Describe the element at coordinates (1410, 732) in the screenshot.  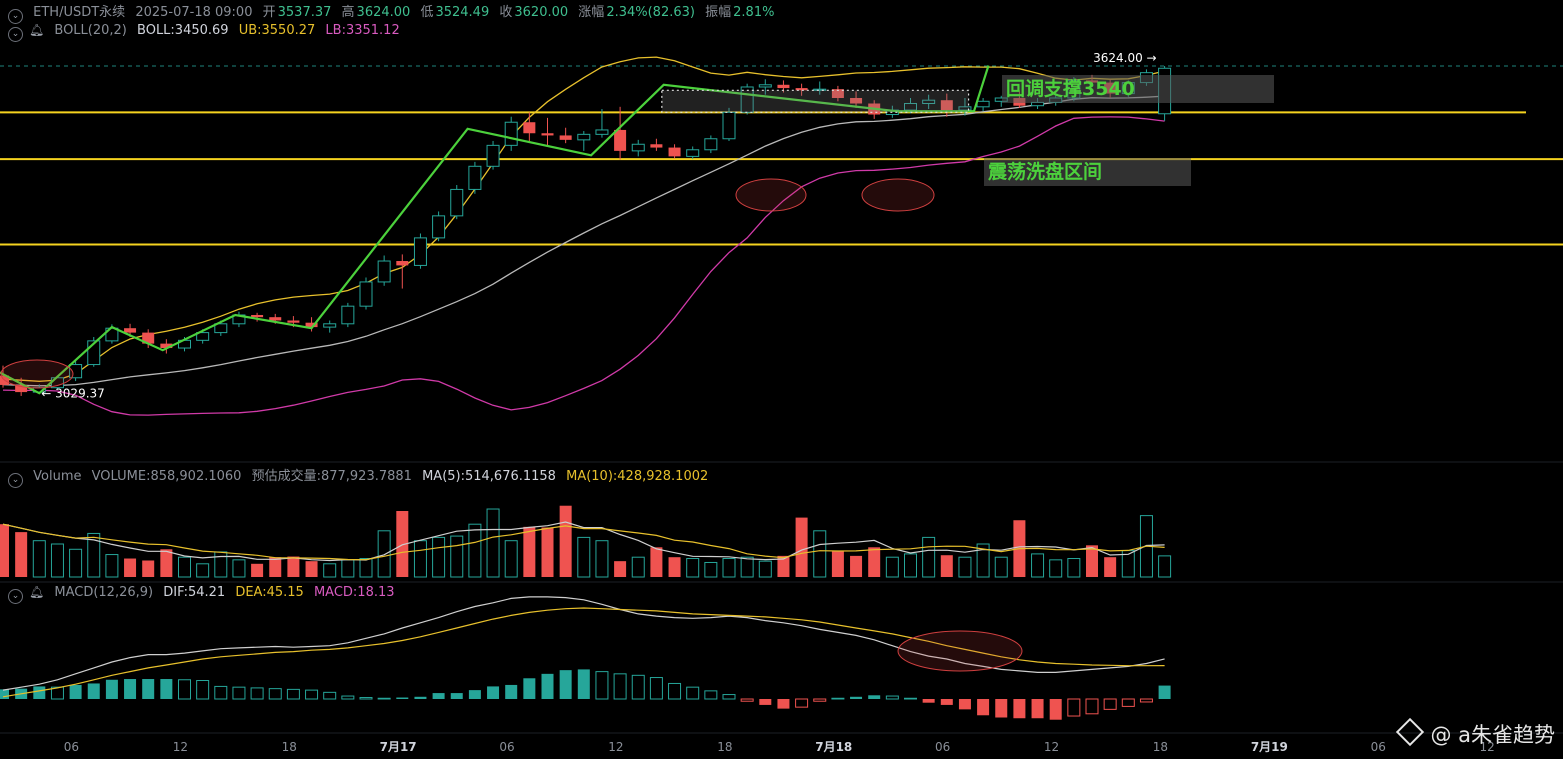
I see `binance-logo-icon` at that location.